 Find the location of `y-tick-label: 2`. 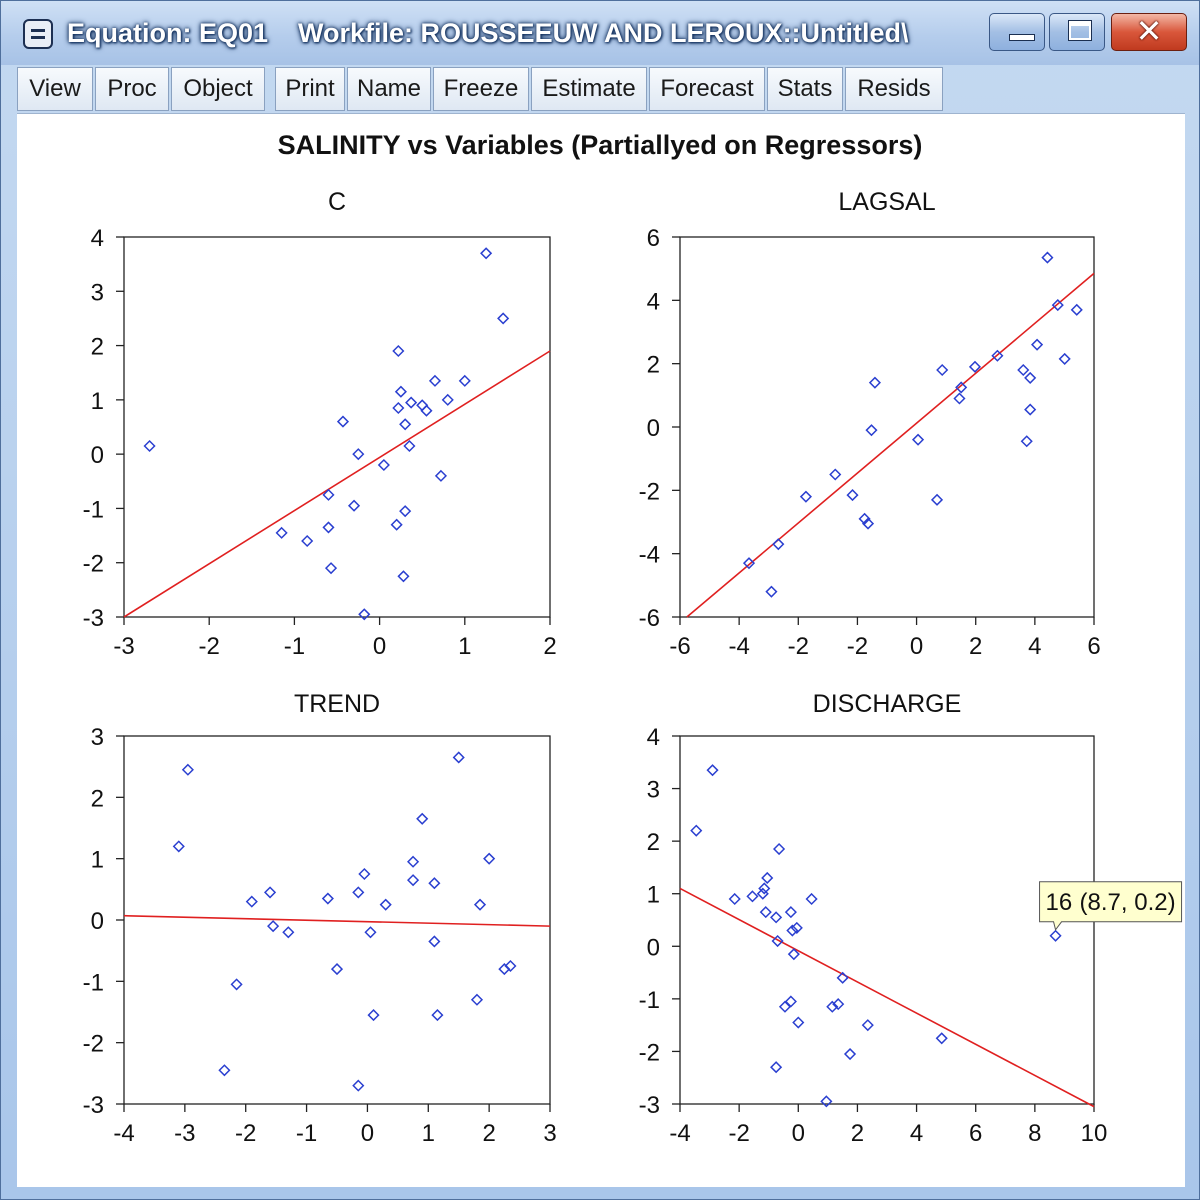

y-tick-label: 2 is located at coordinates (653, 365).